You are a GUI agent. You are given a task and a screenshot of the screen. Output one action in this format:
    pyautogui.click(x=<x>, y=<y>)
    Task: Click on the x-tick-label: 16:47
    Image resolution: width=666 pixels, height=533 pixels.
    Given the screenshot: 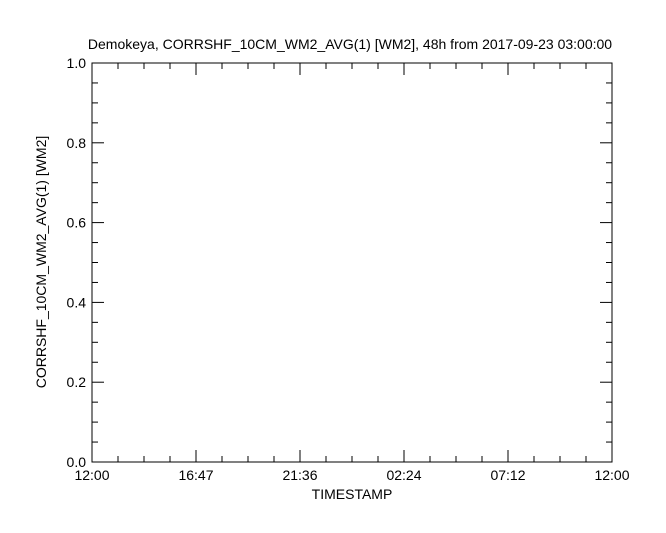 What is the action you would take?
    pyautogui.click(x=195, y=475)
    